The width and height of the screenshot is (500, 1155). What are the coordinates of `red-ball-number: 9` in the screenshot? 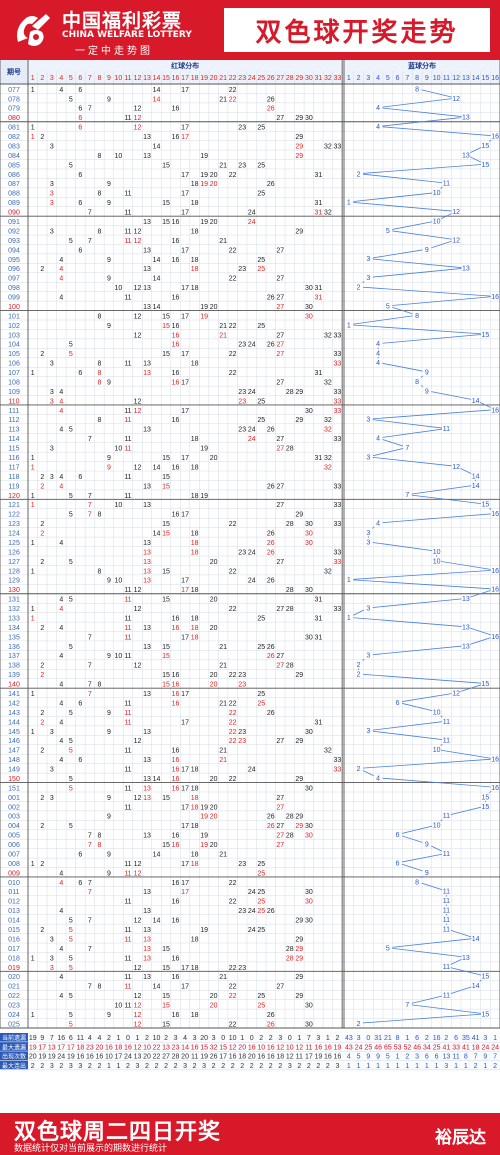 It's located at (109, 279).